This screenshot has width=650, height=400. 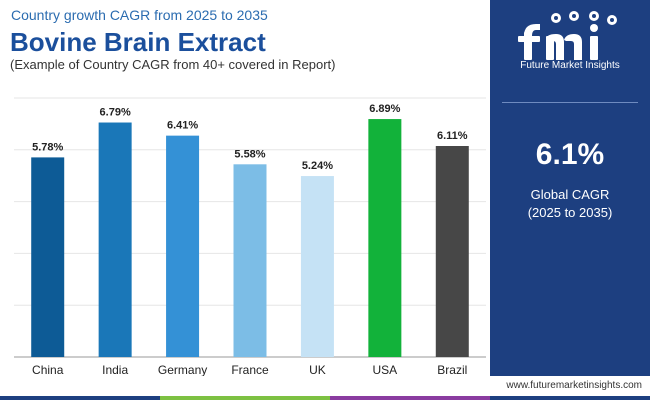 What do you see at coordinates (570, 204) in the screenshot?
I see `global-cagr-label: Global CAGR (2025 to 2035)` at bounding box center [570, 204].